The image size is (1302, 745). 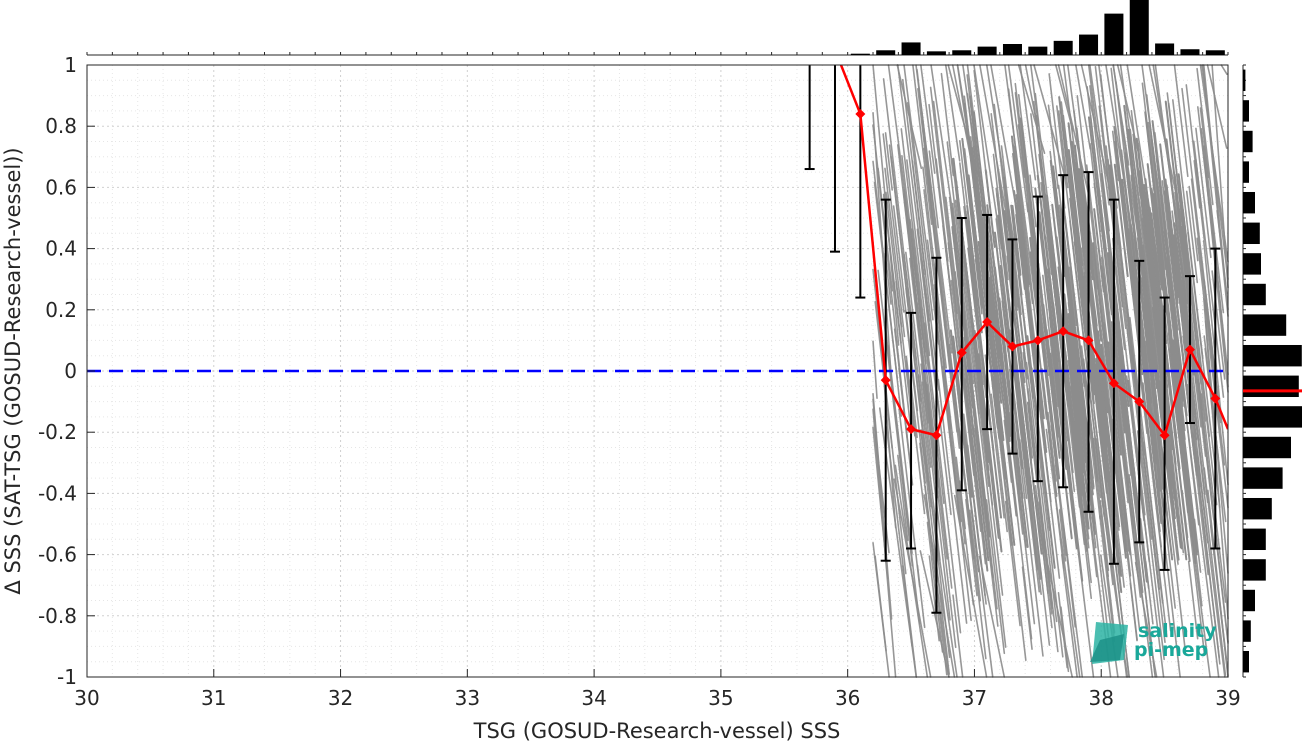 I want to click on logo-shape-shade-icon, so click(x=1107, y=648).